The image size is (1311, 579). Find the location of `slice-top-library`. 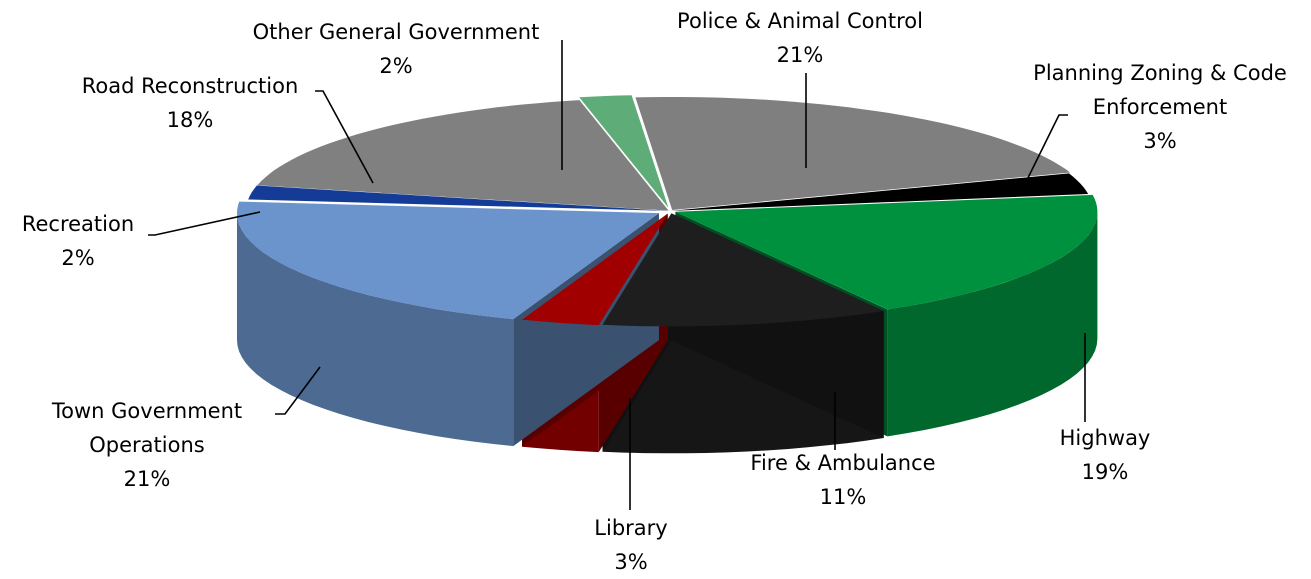

slice-top-library is located at coordinates (595, 269).